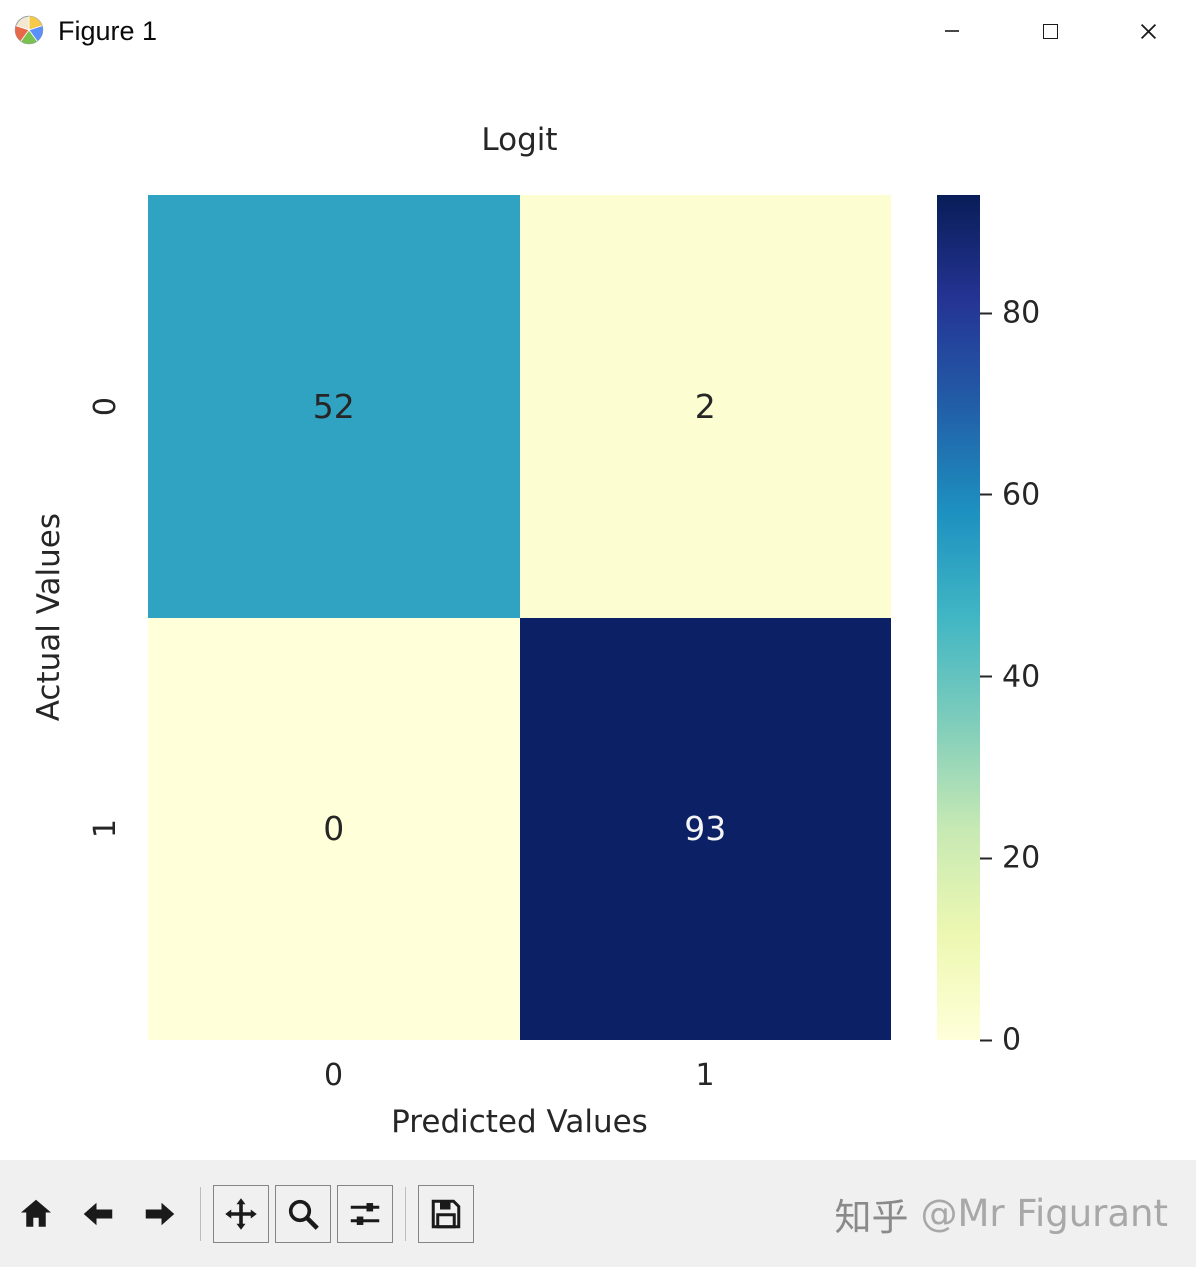 Image resolution: width=1196 pixels, height=1267 pixels. What do you see at coordinates (1010, 494) in the screenshot?
I see `colorbar-tick: 60` at bounding box center [1010, 494].